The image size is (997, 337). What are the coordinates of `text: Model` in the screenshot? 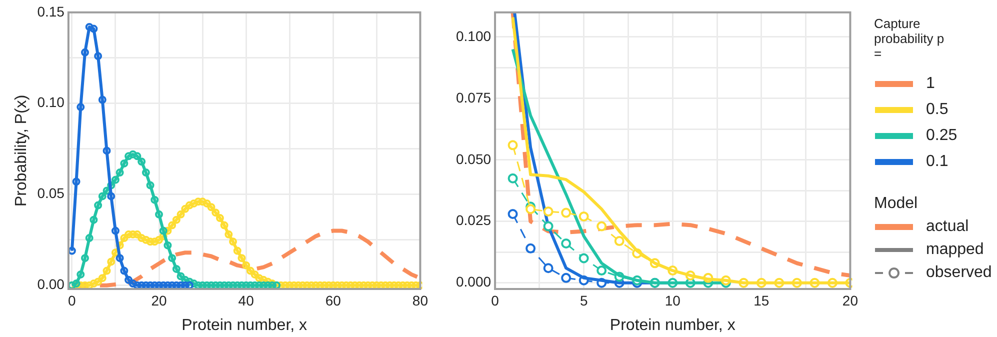 It's located at (896, 204).